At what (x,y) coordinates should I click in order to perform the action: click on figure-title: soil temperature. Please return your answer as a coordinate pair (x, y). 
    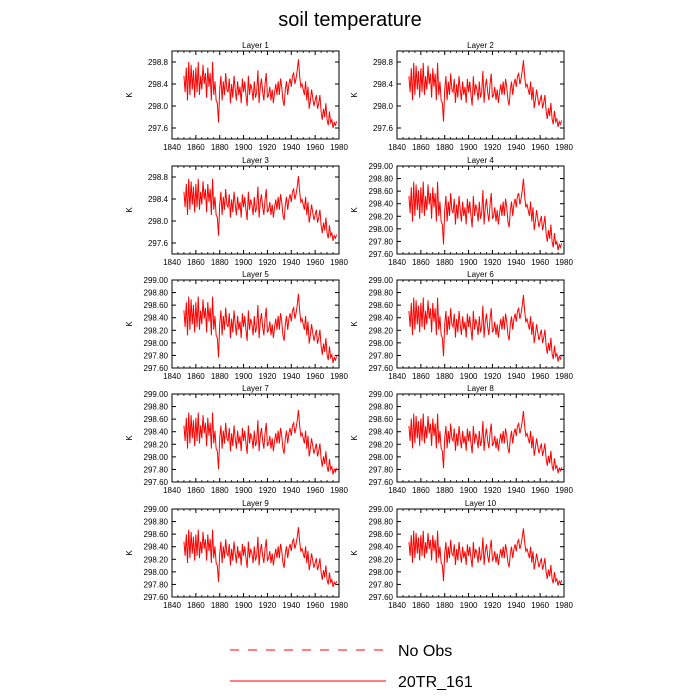
    Looking at the image, I should click on (349, 20).